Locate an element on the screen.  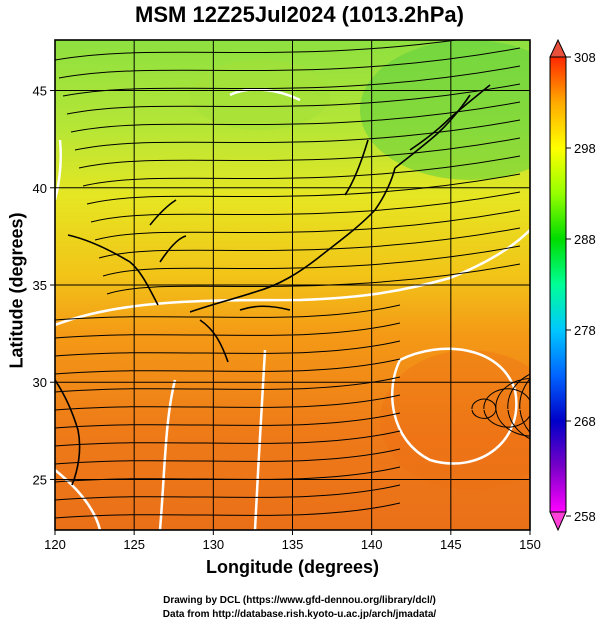
y-axis-ticks: 25 30 35 40 45 is located at coordinates (44, 285).